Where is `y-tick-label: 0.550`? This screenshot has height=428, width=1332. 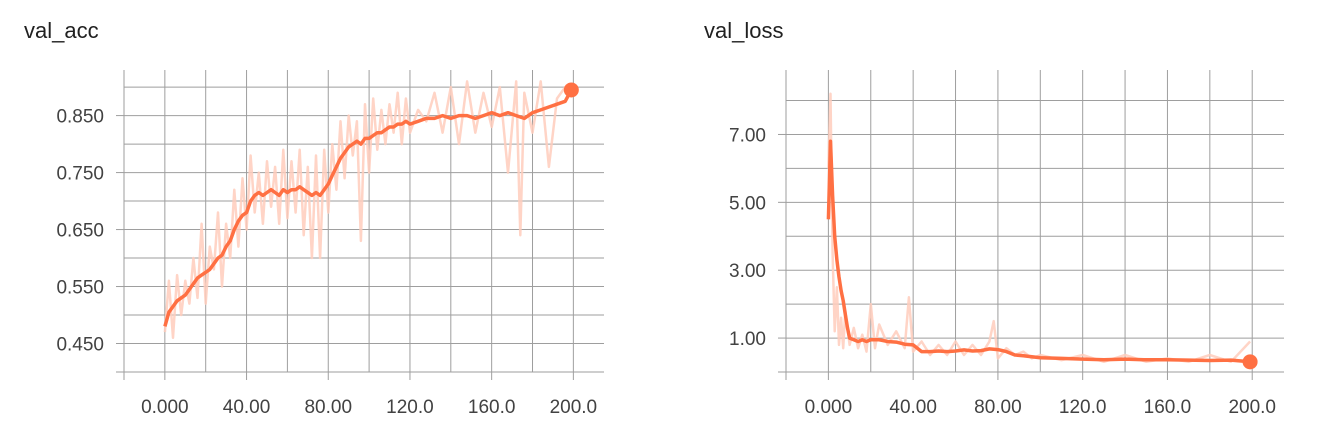
y-tick-label: 0.550 is located at coordinates (80, 288).